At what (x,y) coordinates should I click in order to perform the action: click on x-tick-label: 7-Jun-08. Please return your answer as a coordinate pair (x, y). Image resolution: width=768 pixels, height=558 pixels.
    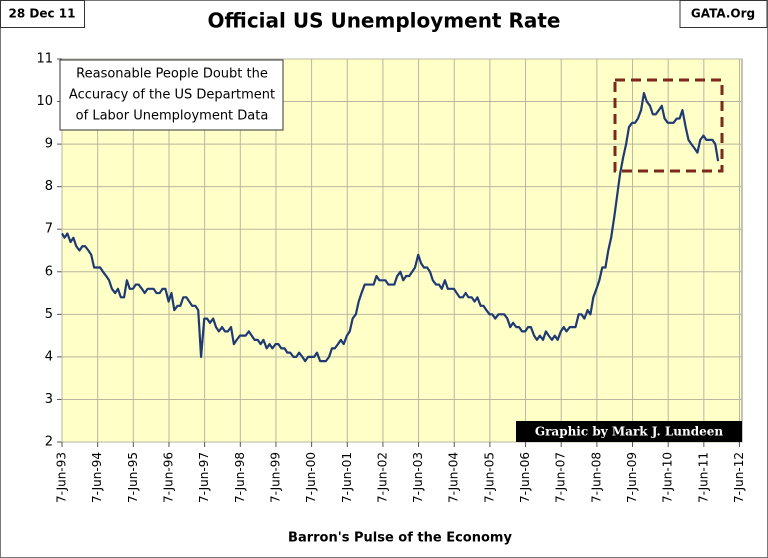
    Looking at the image, I should click on (596, 477).